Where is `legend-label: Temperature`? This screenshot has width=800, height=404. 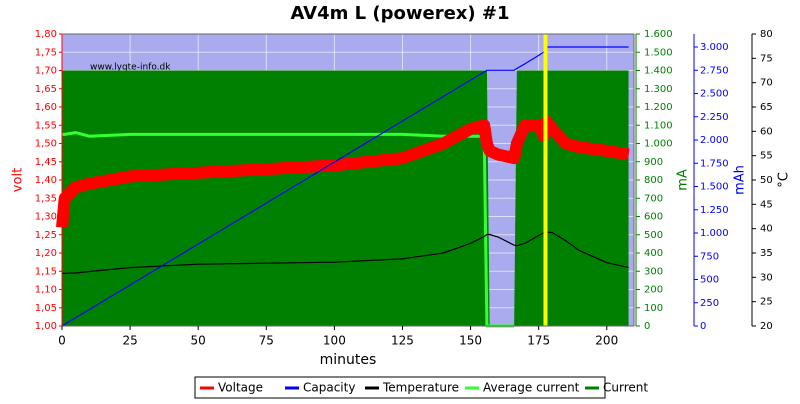 legend-label: Temperature is located at coordinates (420, 388).